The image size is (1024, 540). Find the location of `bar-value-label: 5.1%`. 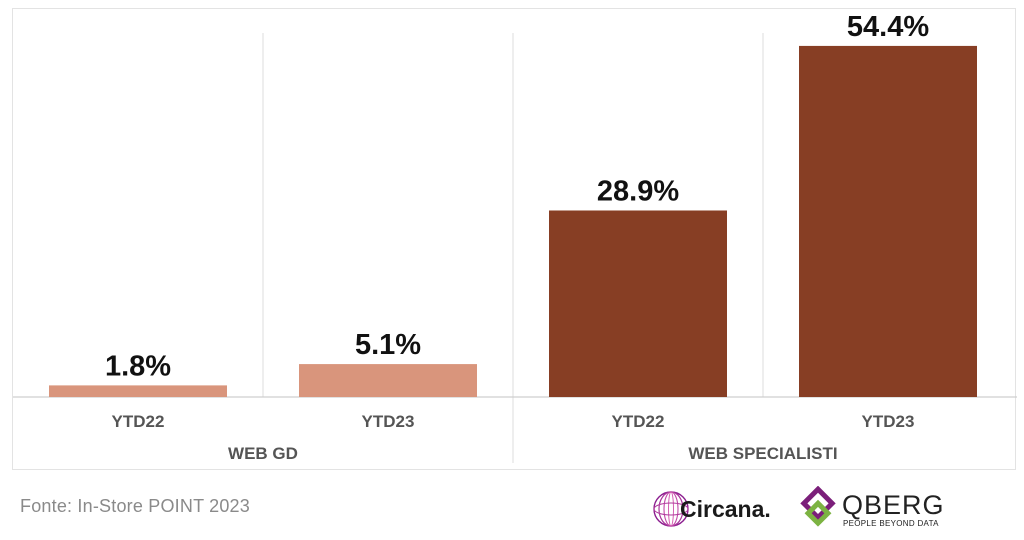

bar-value-label: 5.1% is located at coordinates (388, 345).